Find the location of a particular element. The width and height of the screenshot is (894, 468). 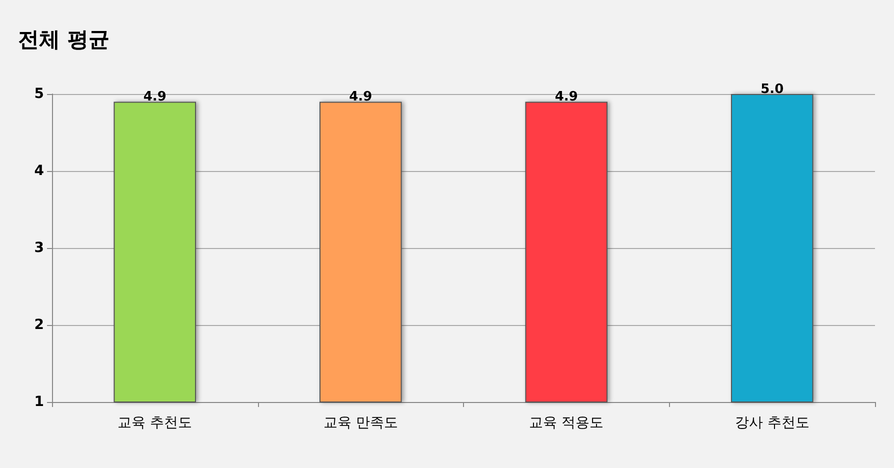

x-tick-label: 강사 추천도 is located at coordinates (772, 423).